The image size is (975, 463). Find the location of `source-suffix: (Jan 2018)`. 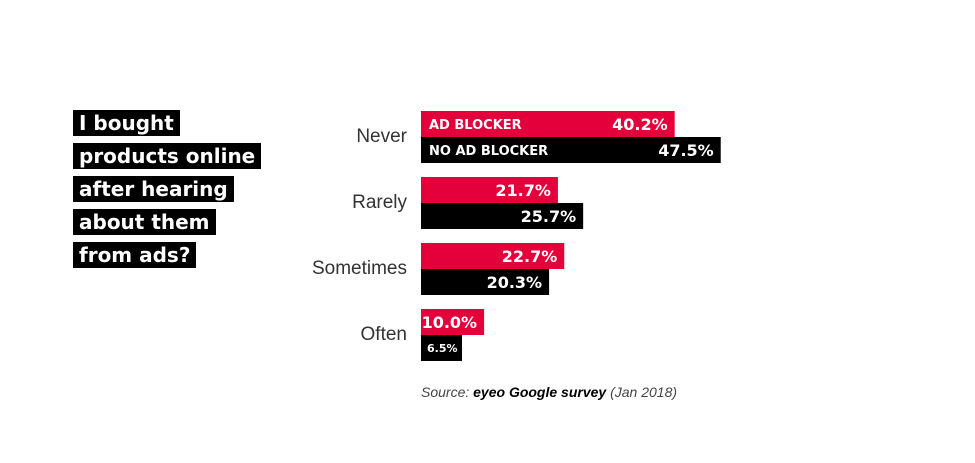

source-suffix: (Jan 2018) is located at coordinates (642, 392).